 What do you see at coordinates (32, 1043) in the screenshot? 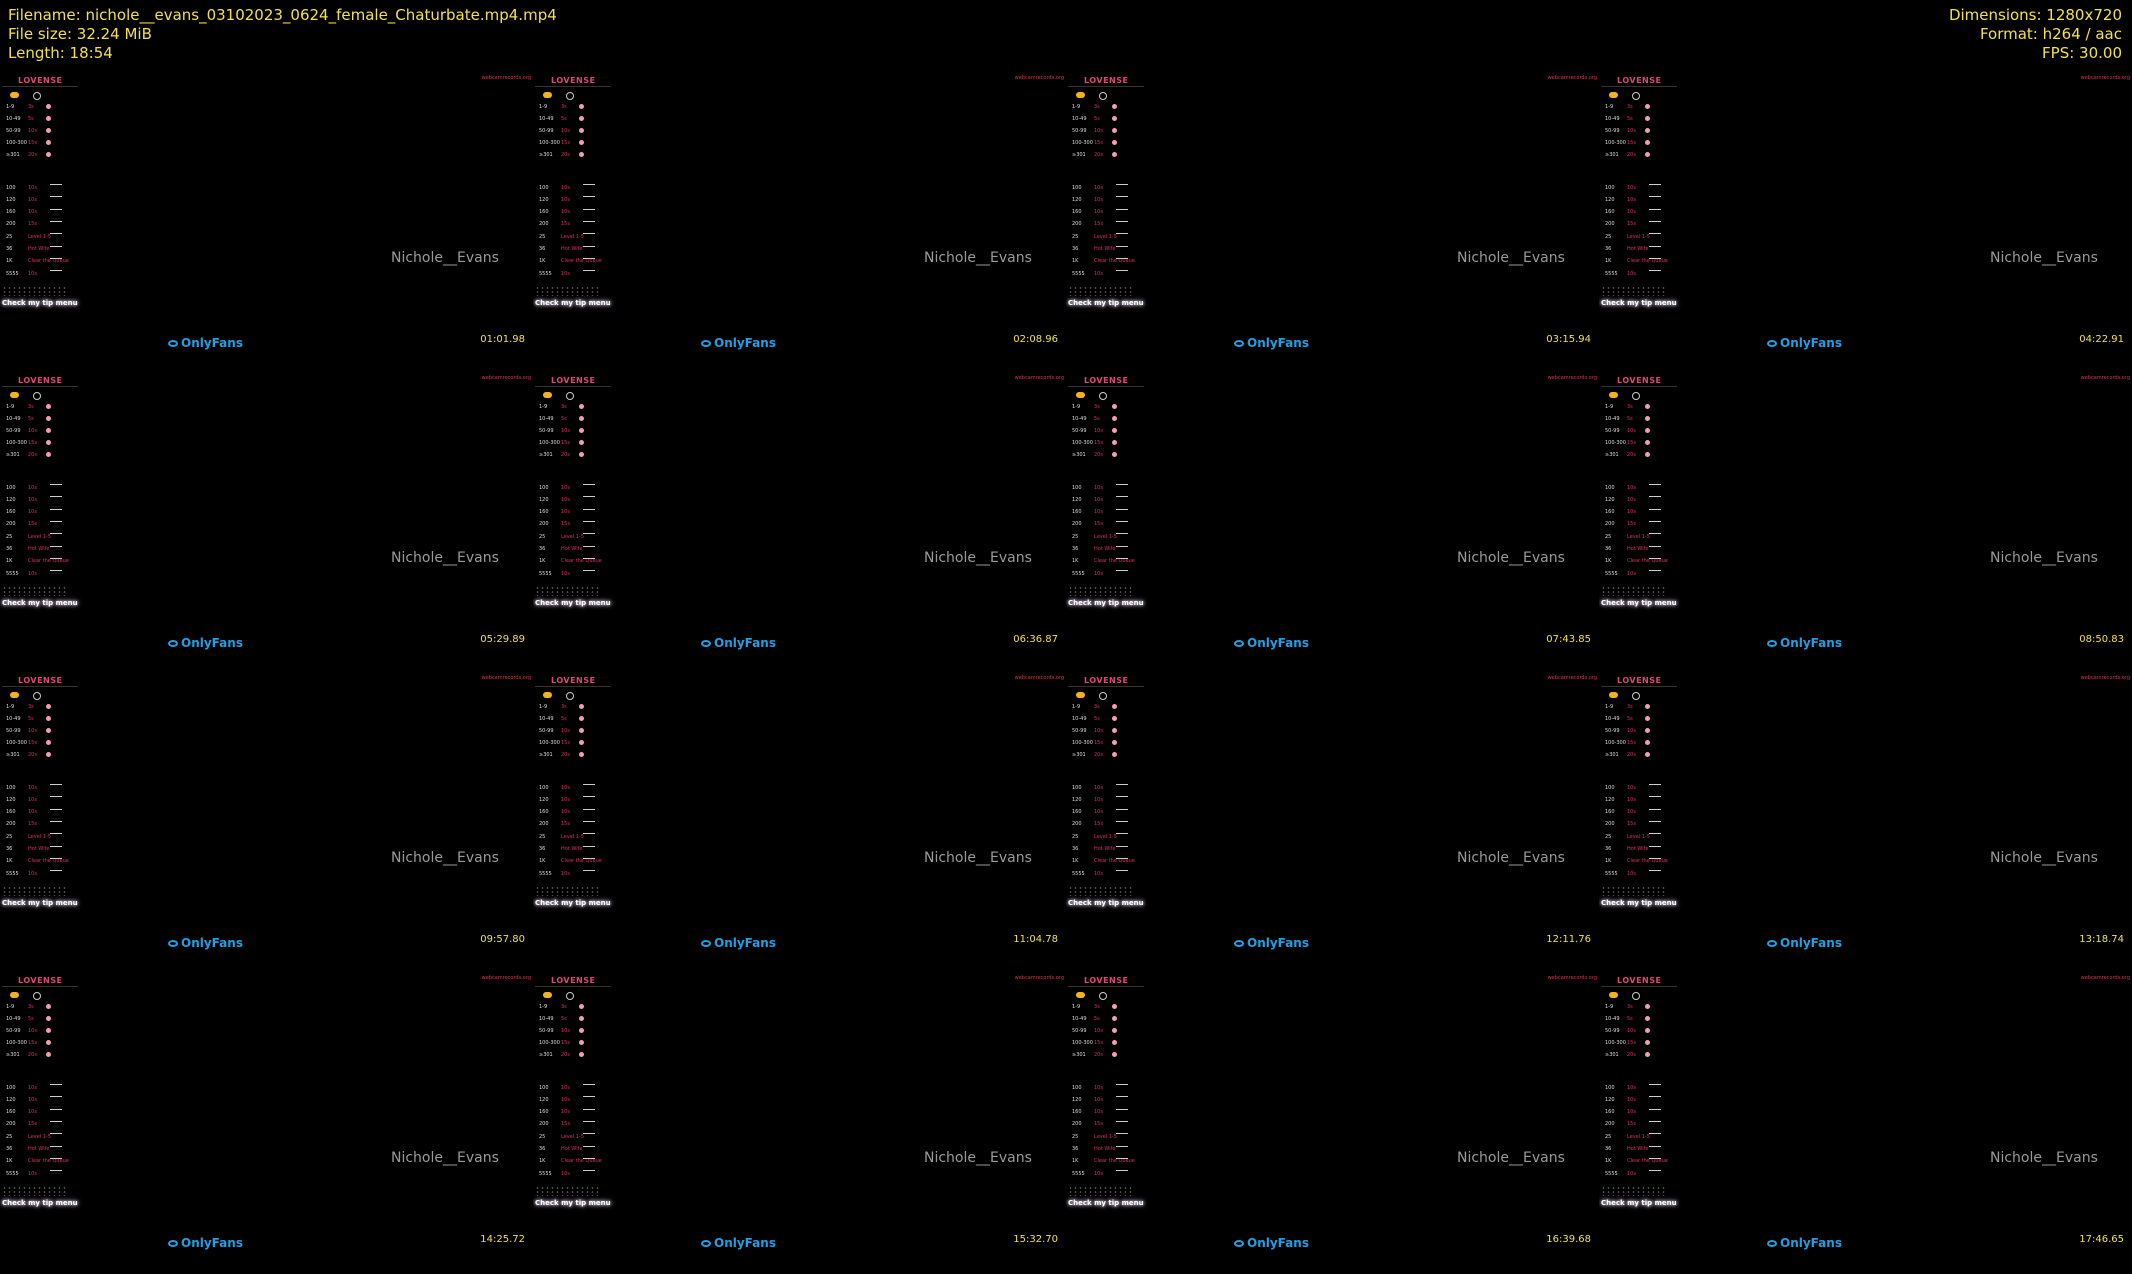
I see `tip-duration: 15s` at bounding box center [32, 1043].